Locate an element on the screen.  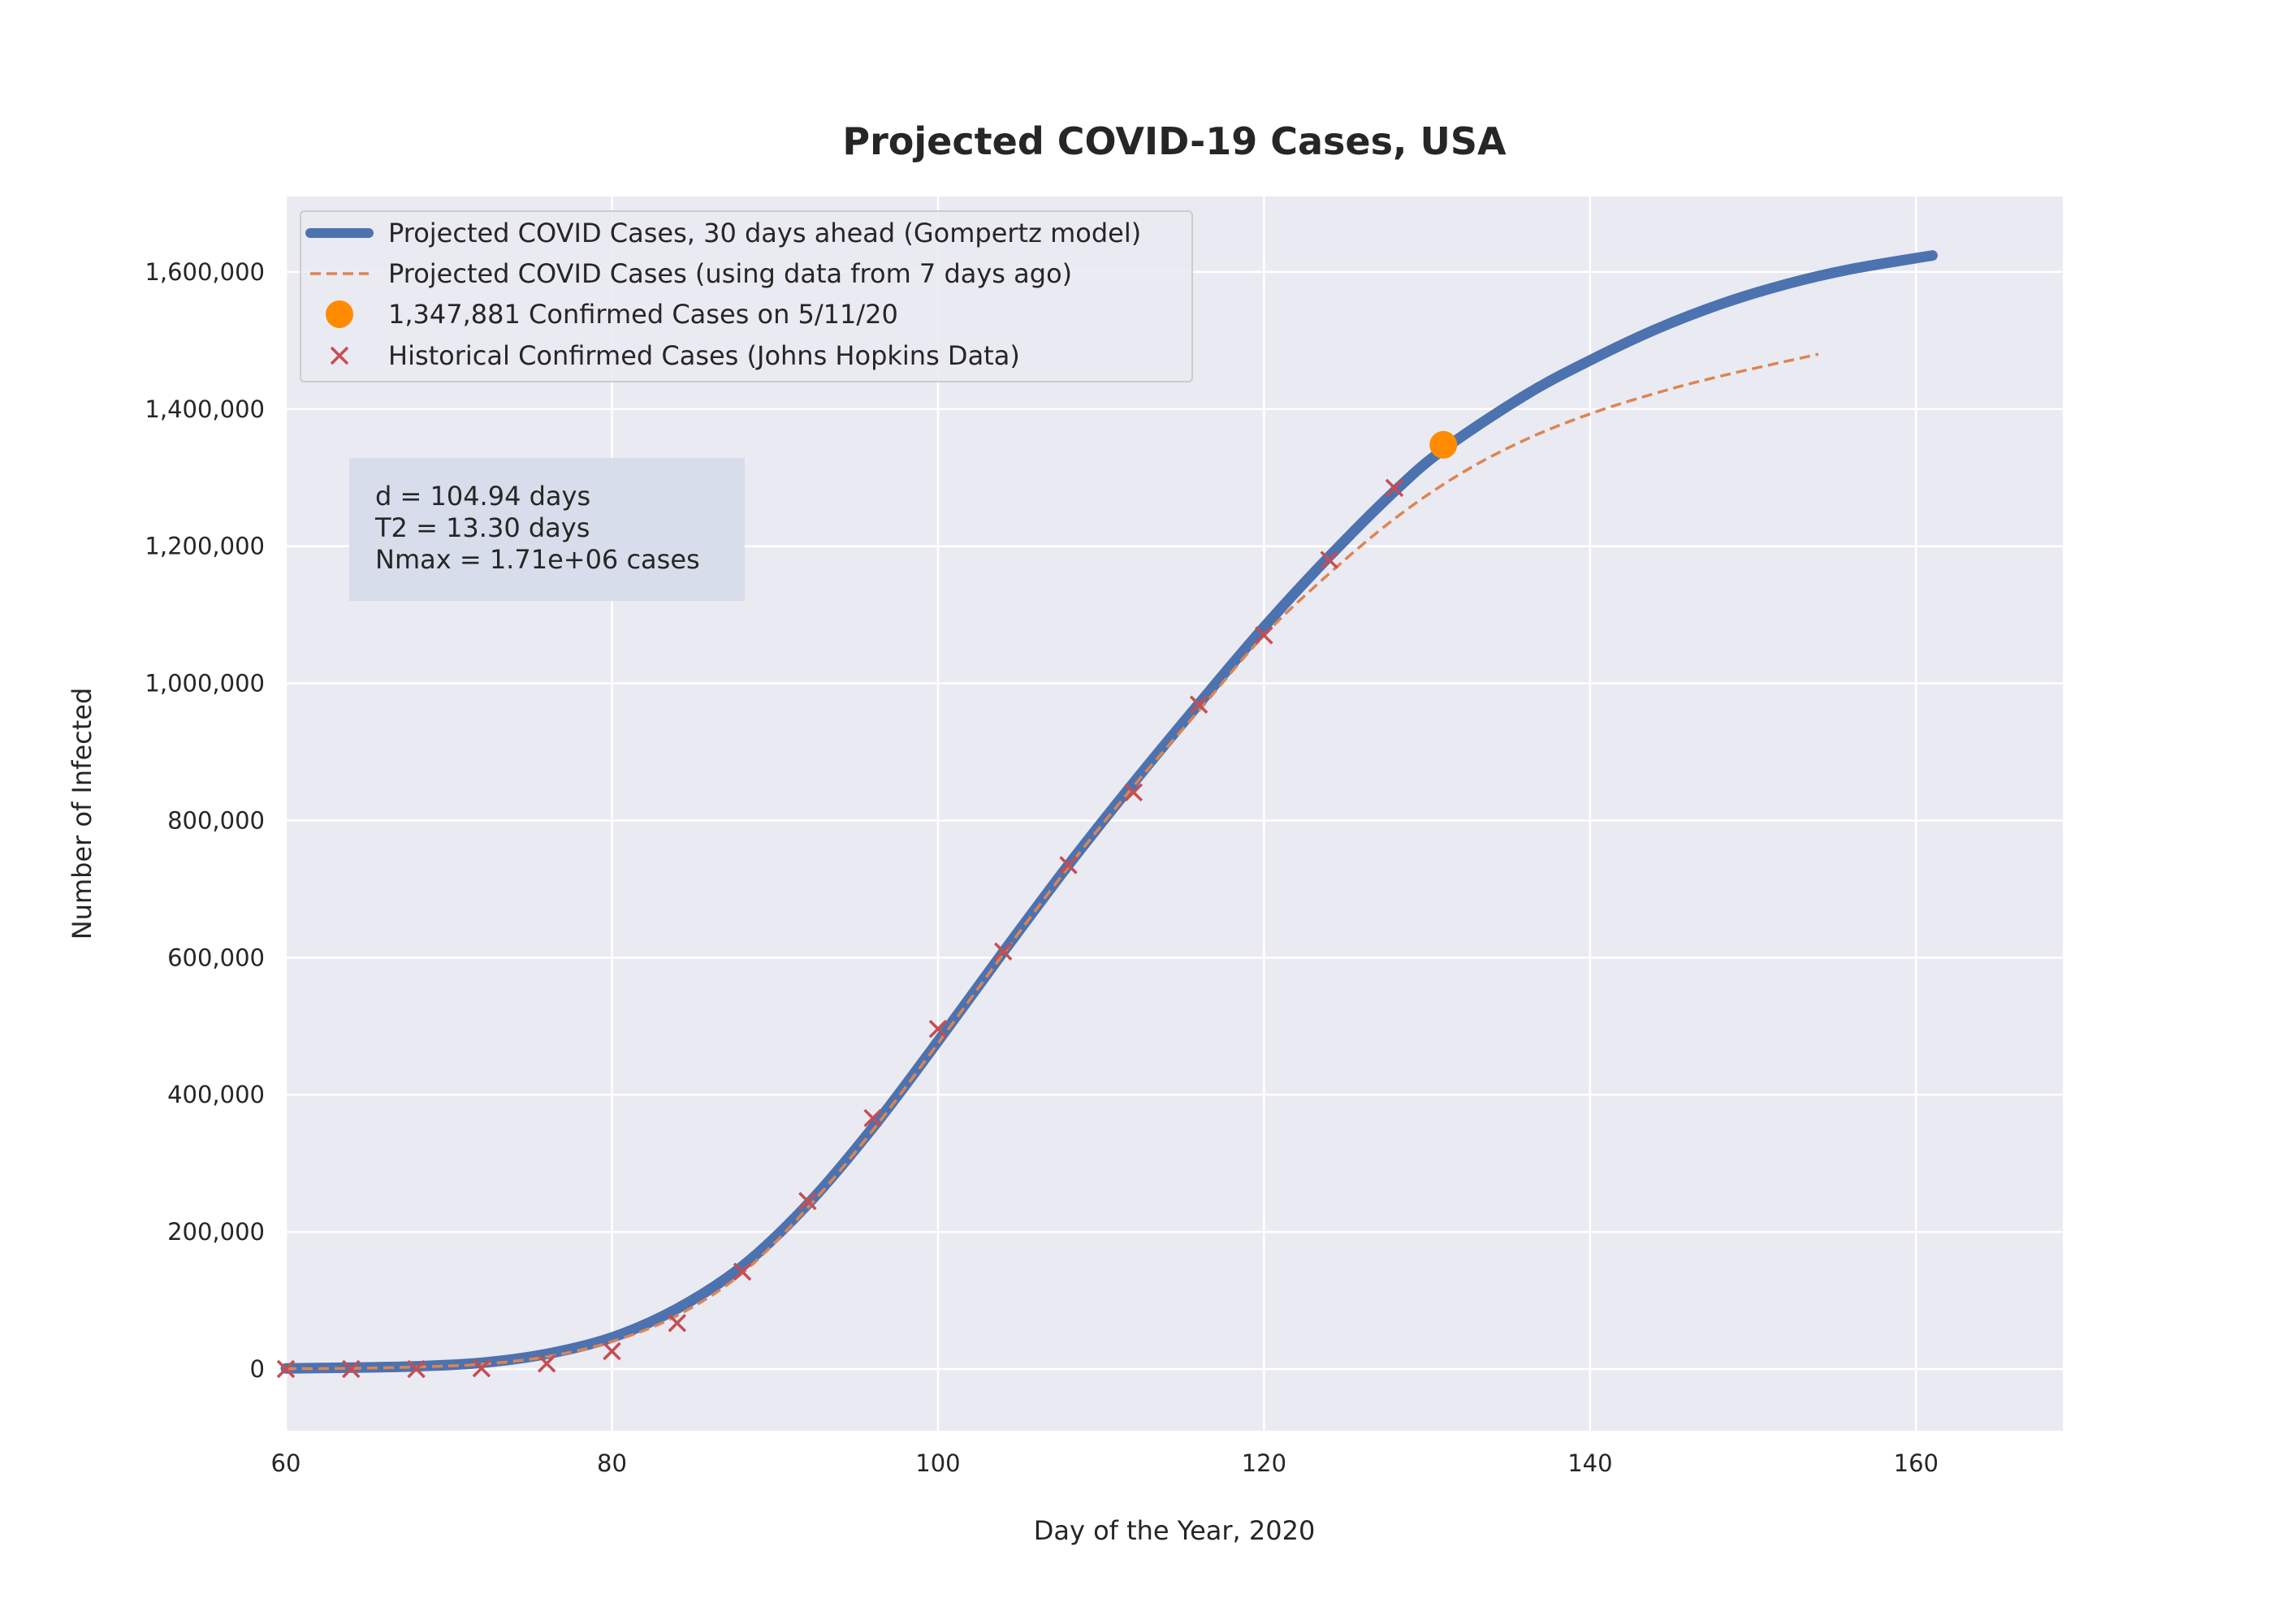
y-tick-label: 1,400,000 is located at coordinates (205, 409).